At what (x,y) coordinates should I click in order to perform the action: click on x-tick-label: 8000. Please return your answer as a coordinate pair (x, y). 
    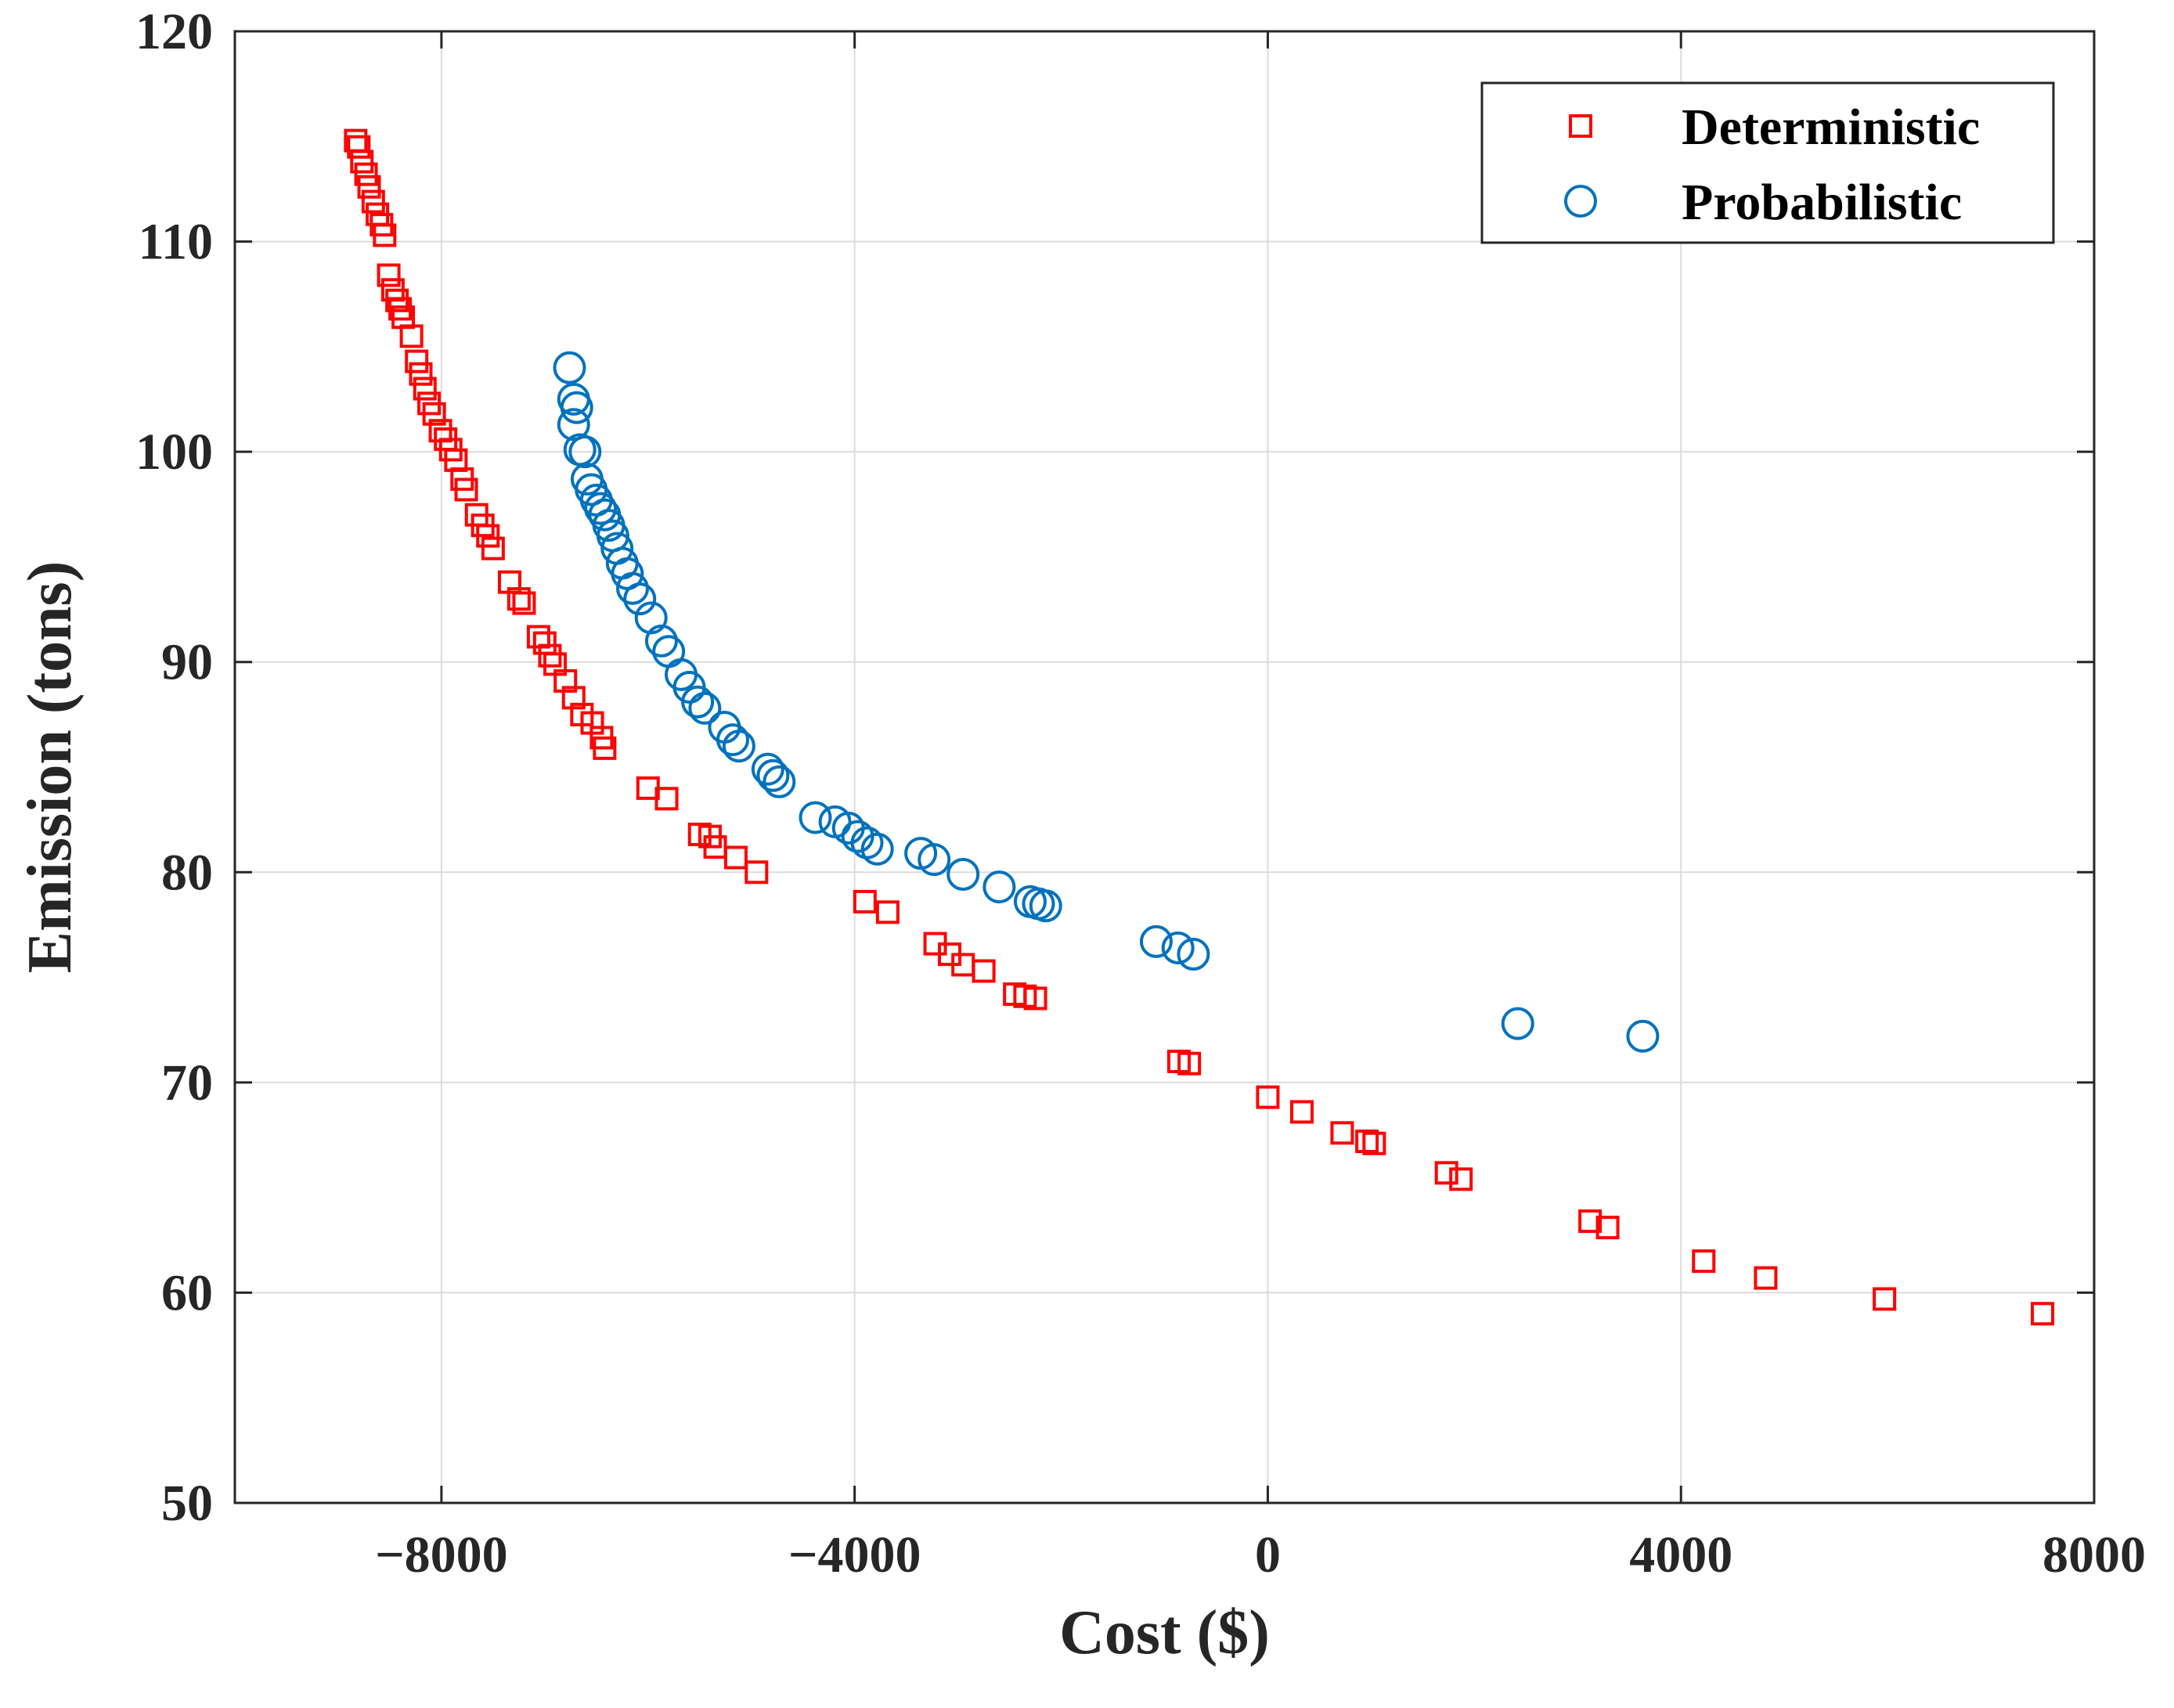
    Looking at the image, I should click on (2094, 1555).